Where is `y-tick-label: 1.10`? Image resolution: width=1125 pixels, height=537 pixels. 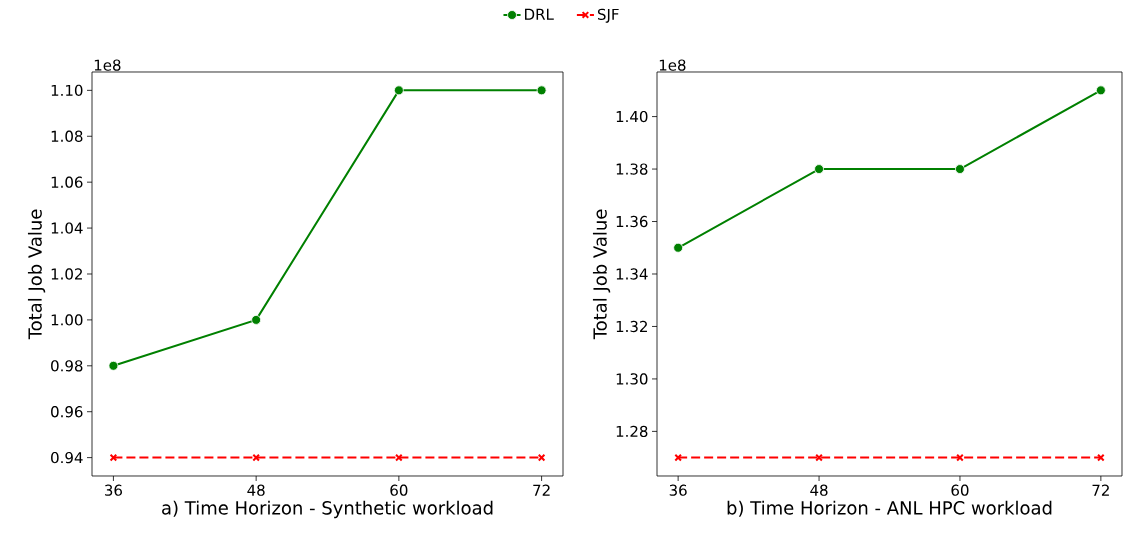 y-tick-label: 1.10 is located at coordinates (67, 90).